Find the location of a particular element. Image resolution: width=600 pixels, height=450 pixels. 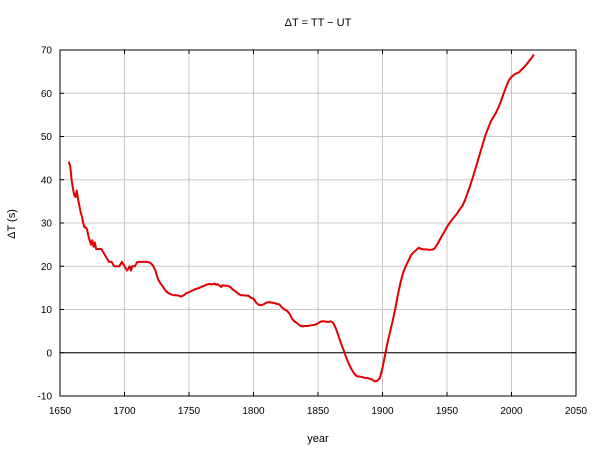

x-tick-label: 1700 is located at coordinates (124, 411).